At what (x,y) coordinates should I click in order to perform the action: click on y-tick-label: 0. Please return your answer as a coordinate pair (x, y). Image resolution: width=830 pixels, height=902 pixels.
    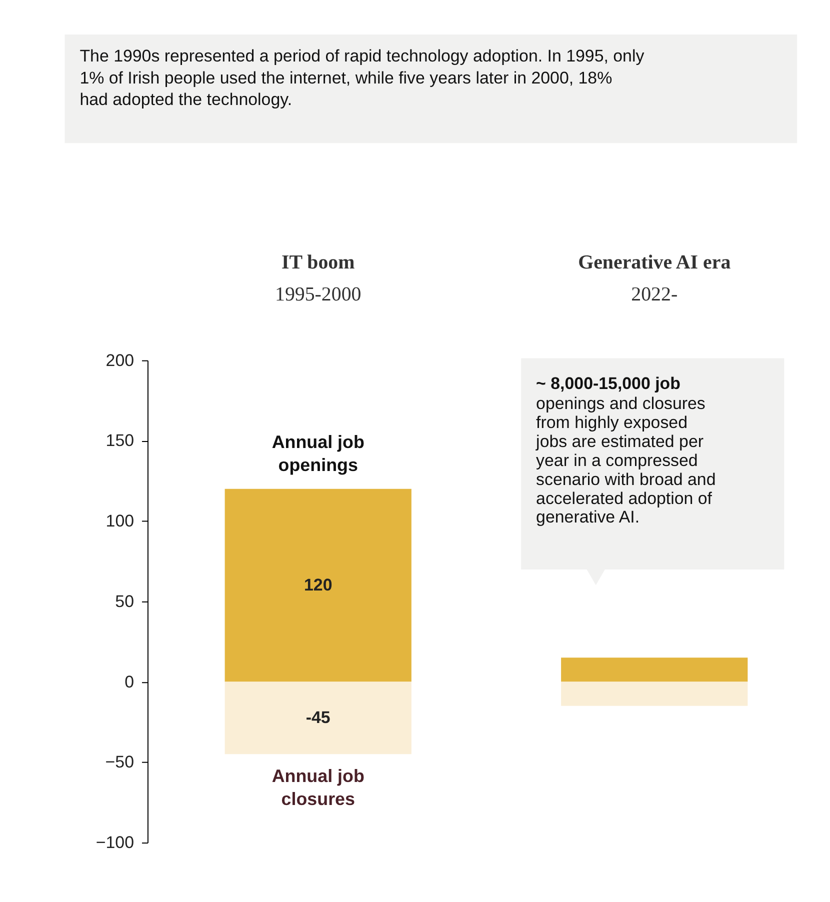
    Looking at the image, I should click on (129, 682).